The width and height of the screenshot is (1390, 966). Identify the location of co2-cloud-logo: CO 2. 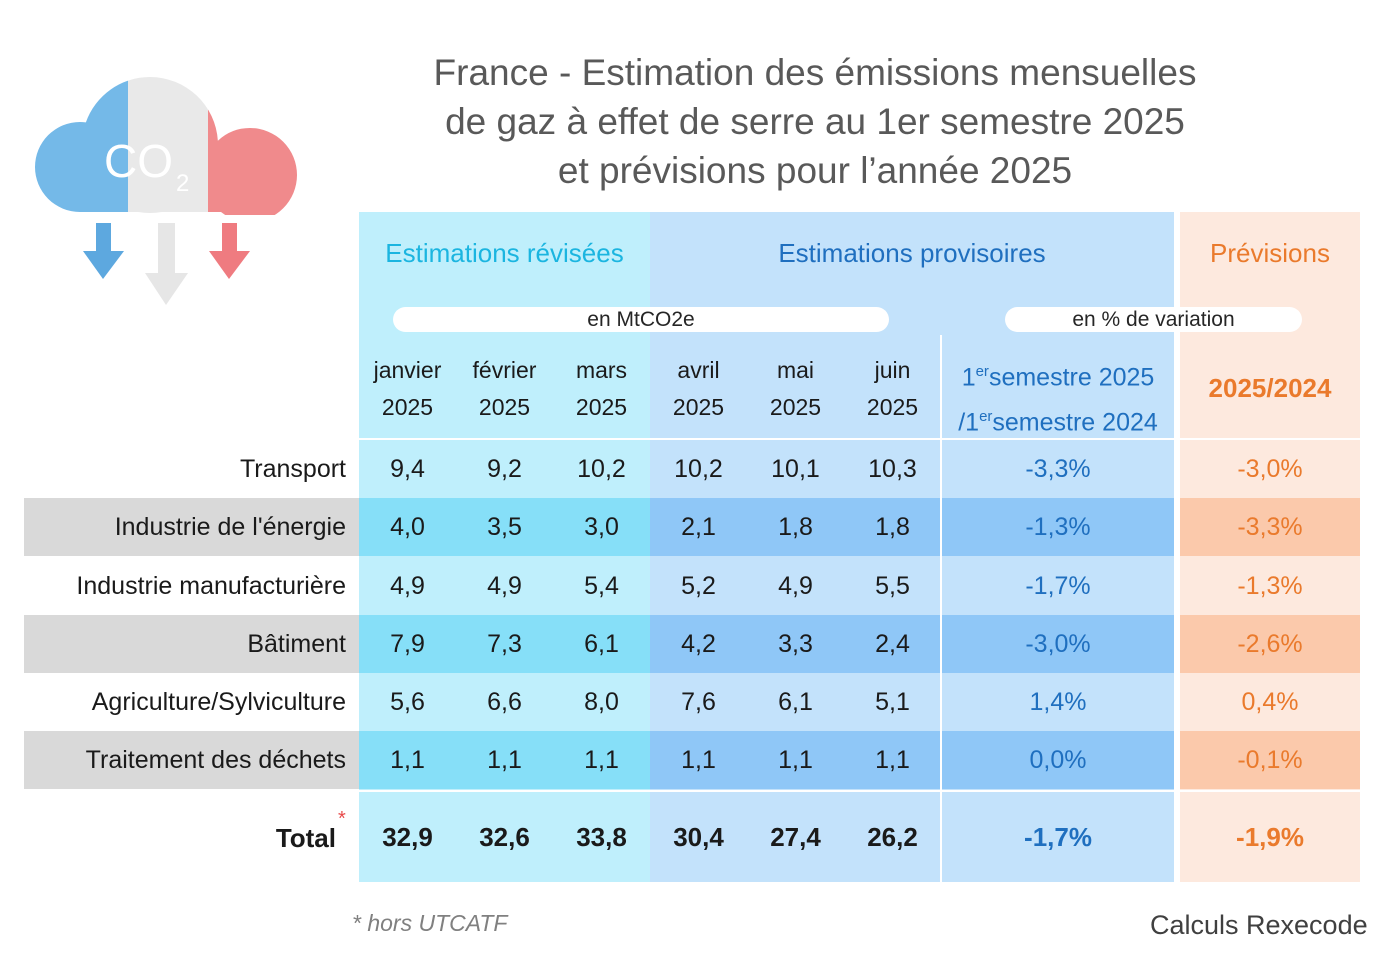
(166, 191).